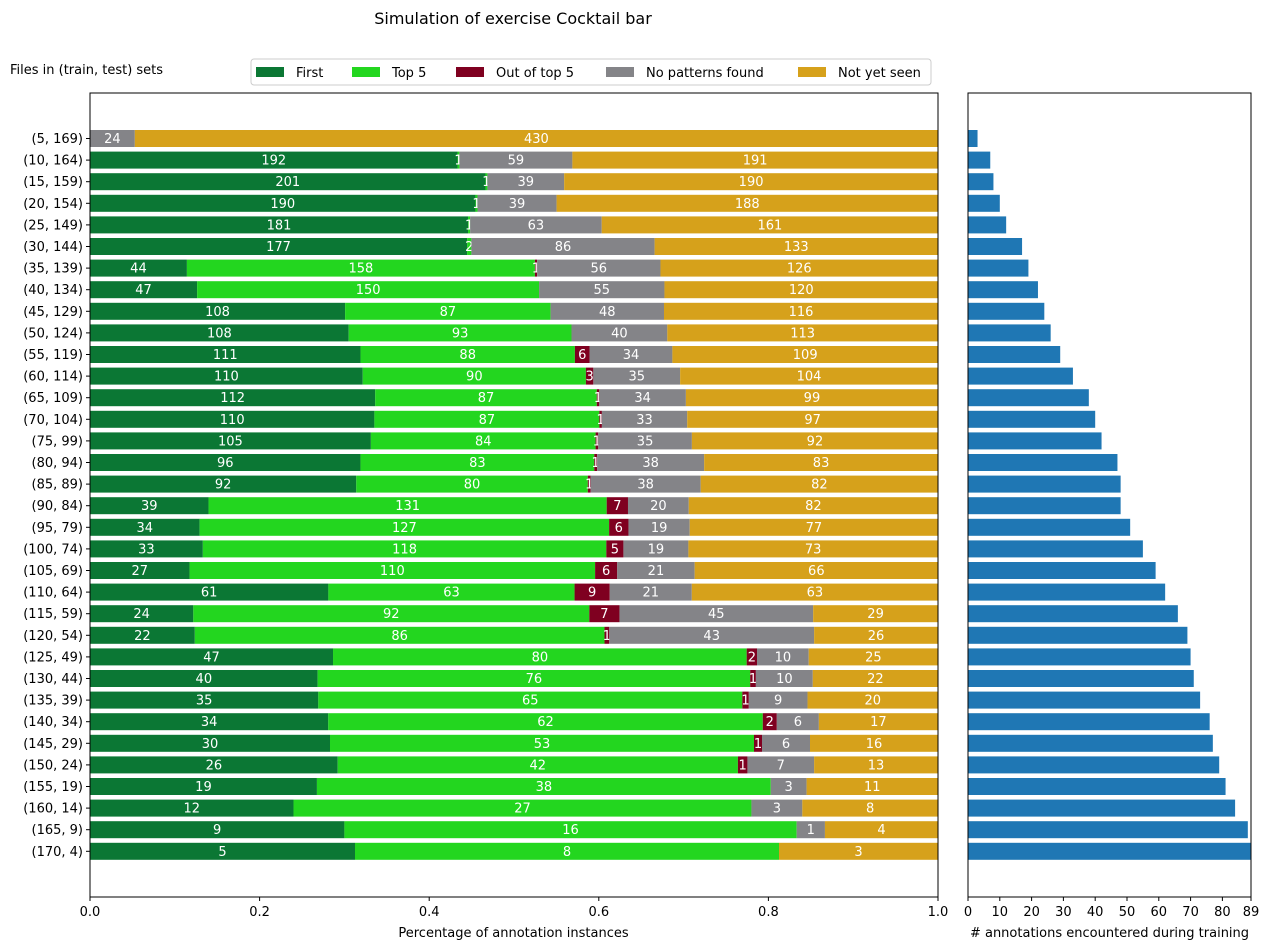 The width and height of the screenshot is (1269, 950). What do you see at coordinates (601, 290) in the screenshot?
I see `bar-value-label: 55` at bounding box center [601, 290].